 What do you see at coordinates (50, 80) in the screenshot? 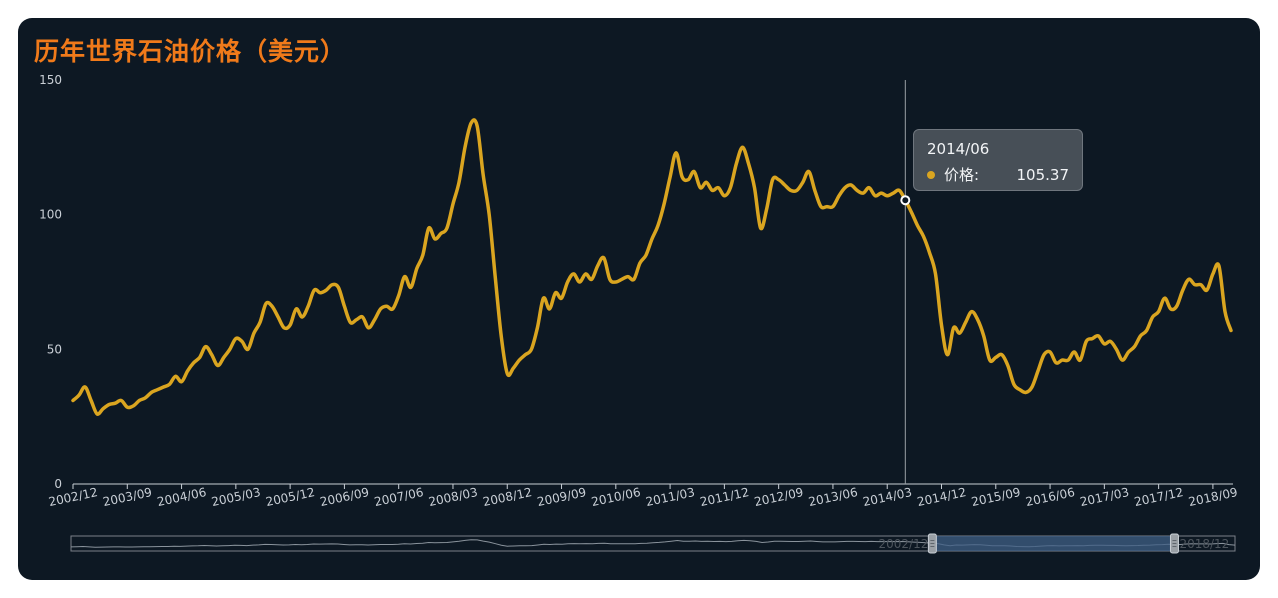
I see `y-tick-label: 150` at bounding box center [50, 80].